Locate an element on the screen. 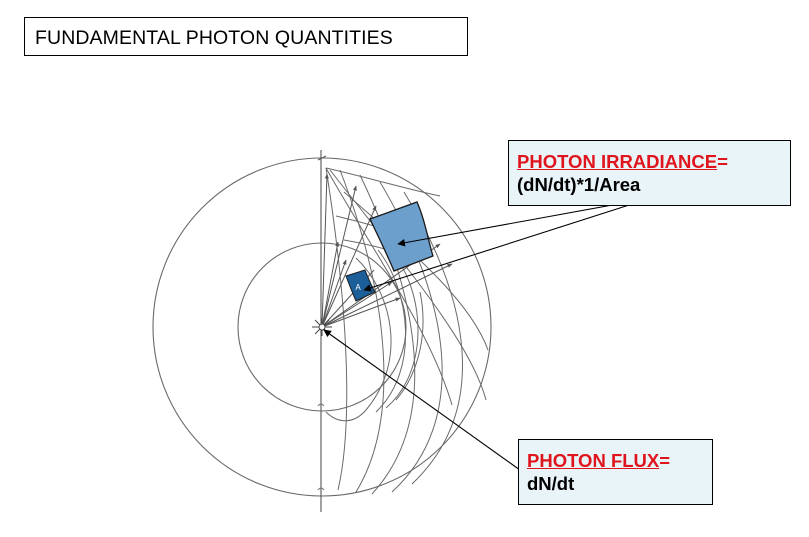  irradiance-equals: = is located at coordinates (722, 161).